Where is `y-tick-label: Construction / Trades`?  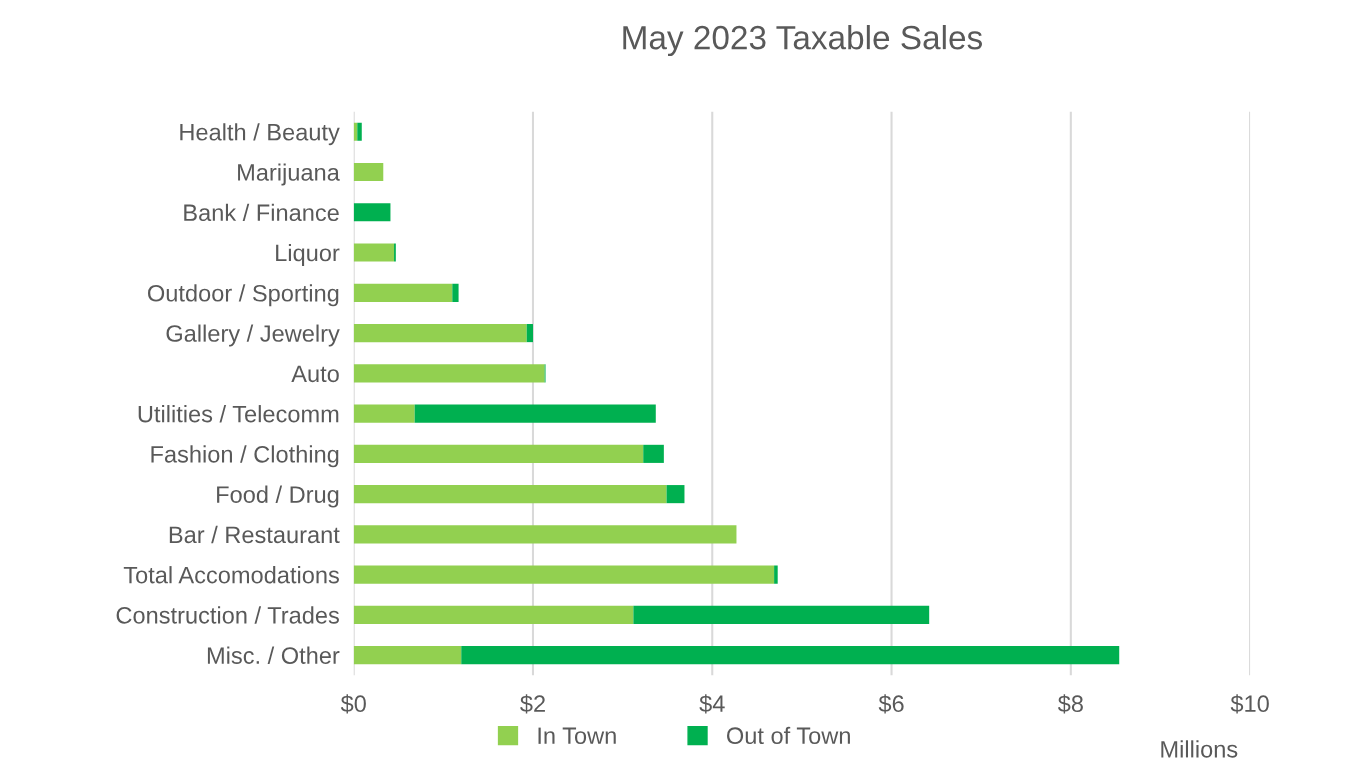 y-tick-label: Construction / Trades is located at coordinates (227, 615).